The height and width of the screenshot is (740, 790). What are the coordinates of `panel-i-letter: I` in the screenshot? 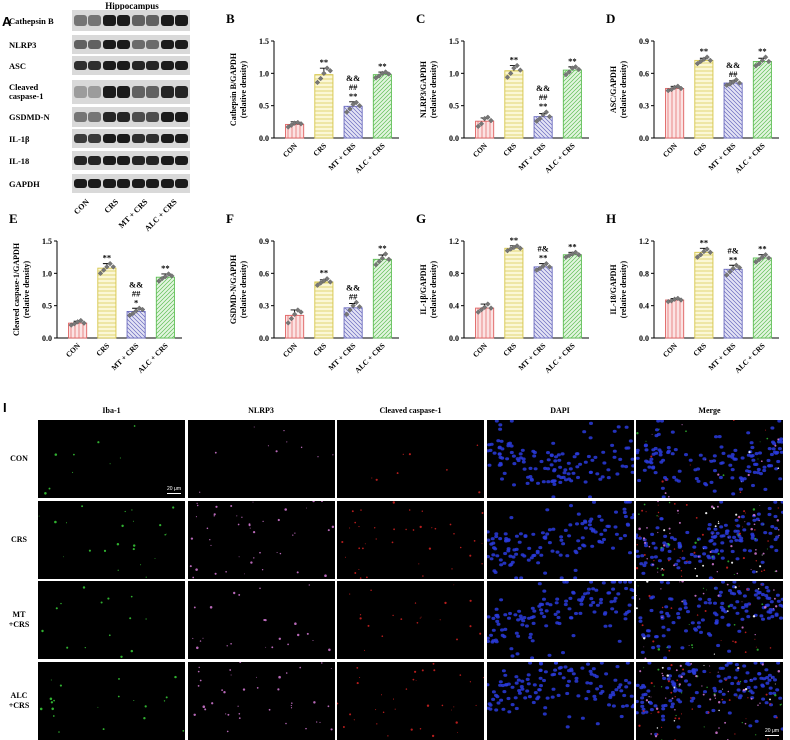 It's located at (5, 407).